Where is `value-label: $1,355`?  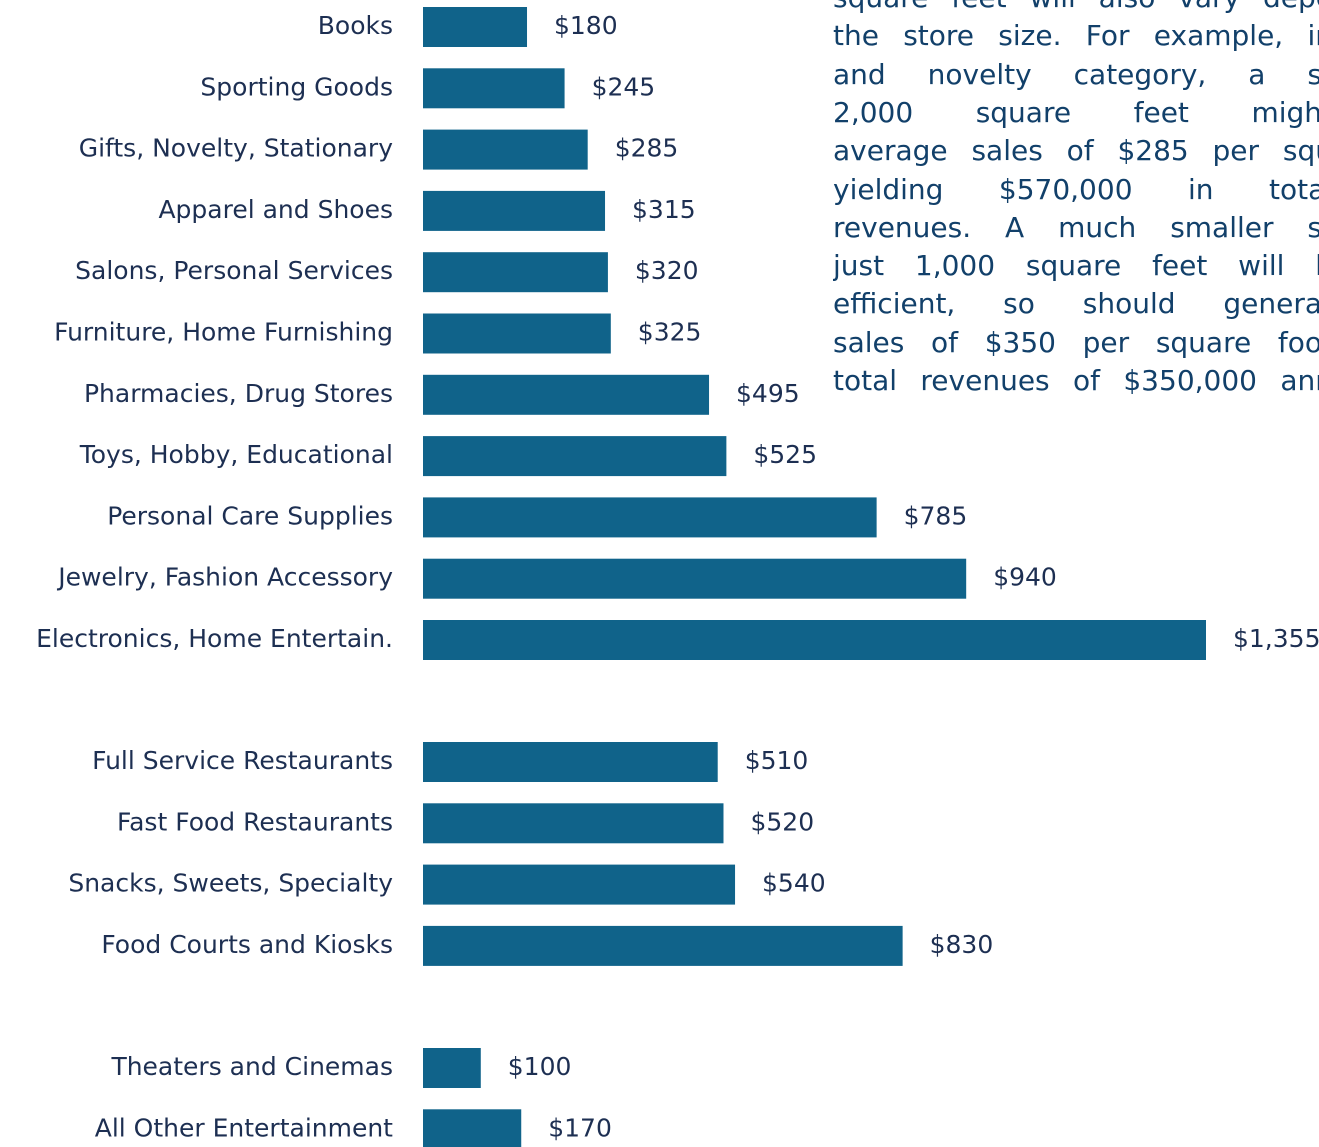 value-label: $1,355 is located at coordinates (1276, 638).